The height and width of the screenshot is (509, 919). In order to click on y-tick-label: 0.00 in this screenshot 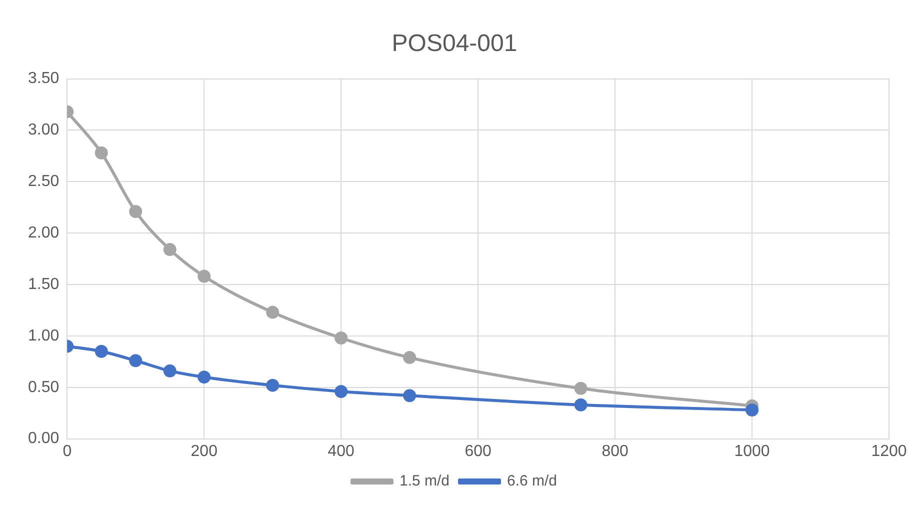, I will do `click(44, 439)`.